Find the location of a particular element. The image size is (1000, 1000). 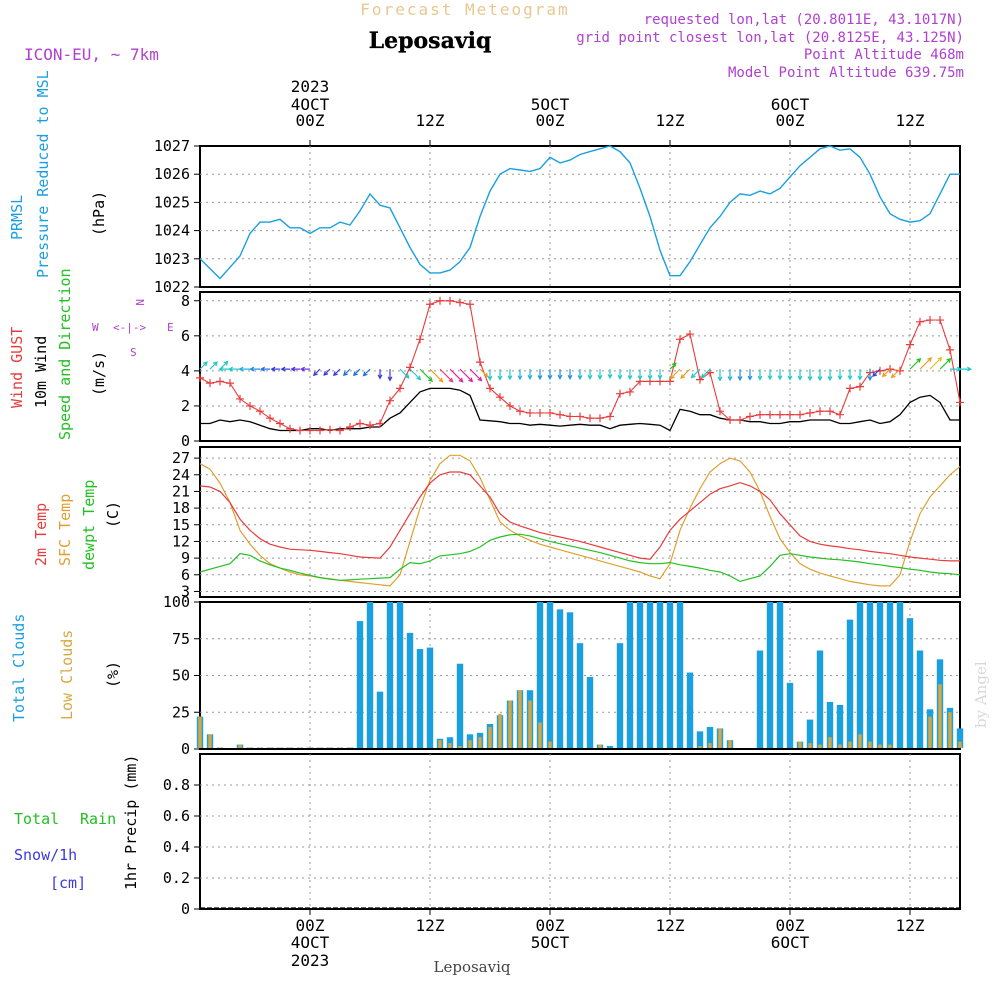

y-tick-label: 4 is located at coordinates (185, 371).